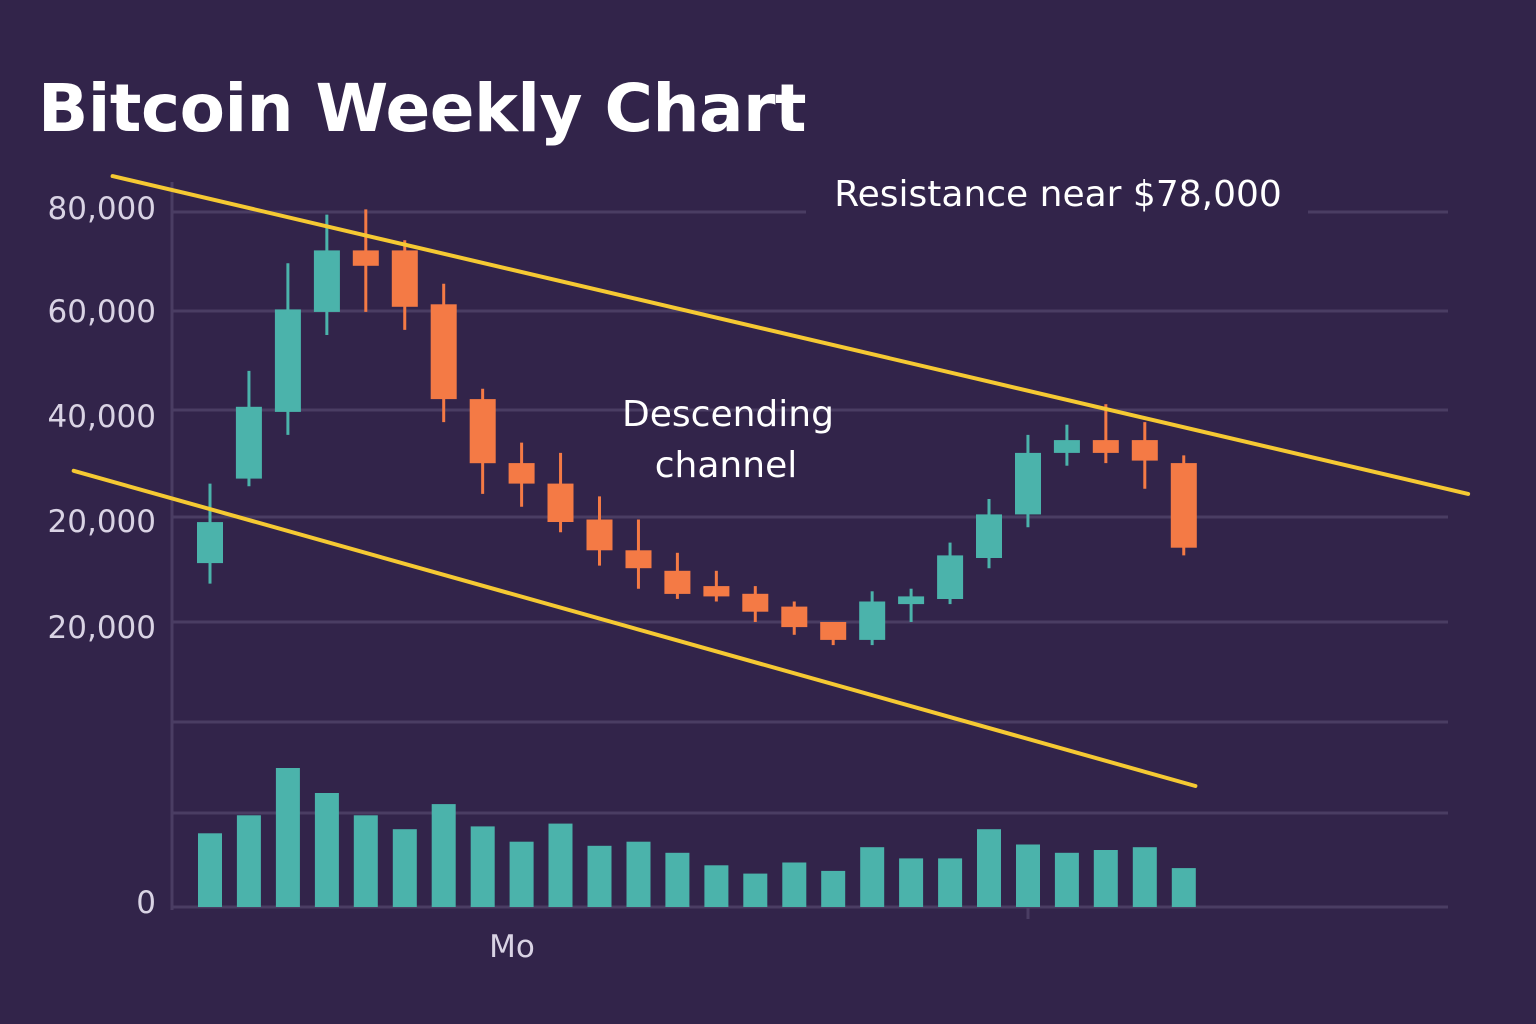  What do you see at coordinates (697, 837) in the screenshot?
I see `volume-bars` at bounding box center [697, 837].